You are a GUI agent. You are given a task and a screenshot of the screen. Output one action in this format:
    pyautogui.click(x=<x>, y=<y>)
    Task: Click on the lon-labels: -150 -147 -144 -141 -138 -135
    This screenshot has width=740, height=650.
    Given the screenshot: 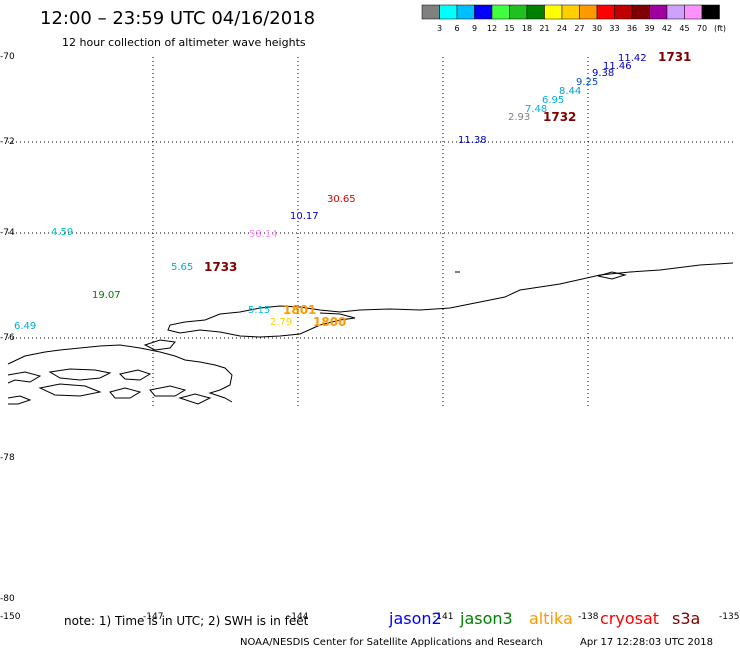 What is the action you would take?
    pyautogui.click(x=369, y=617)
    